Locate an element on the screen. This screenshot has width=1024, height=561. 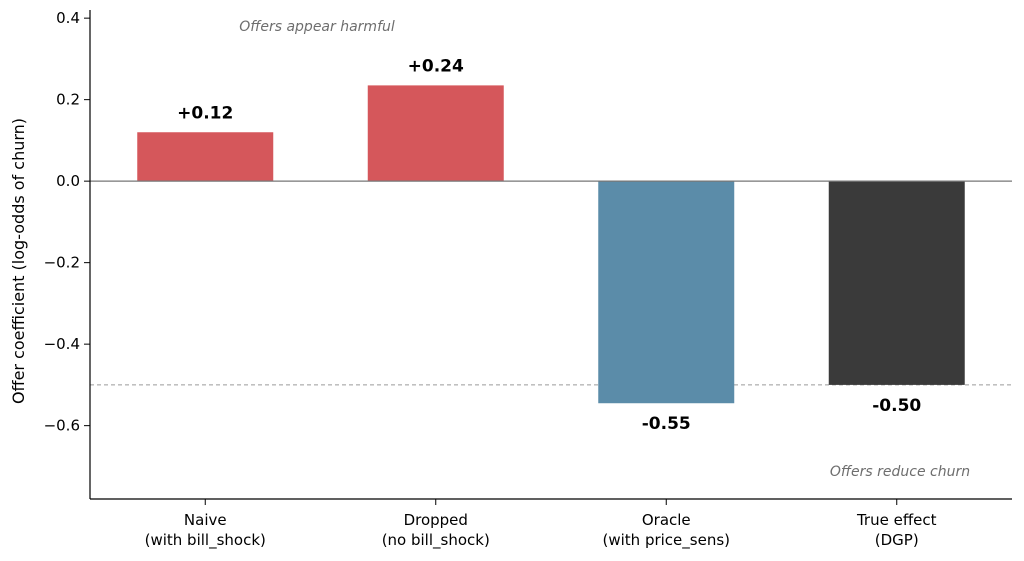
annotation-bottom: Offers reduce churn is located at coordinates (900, 472).